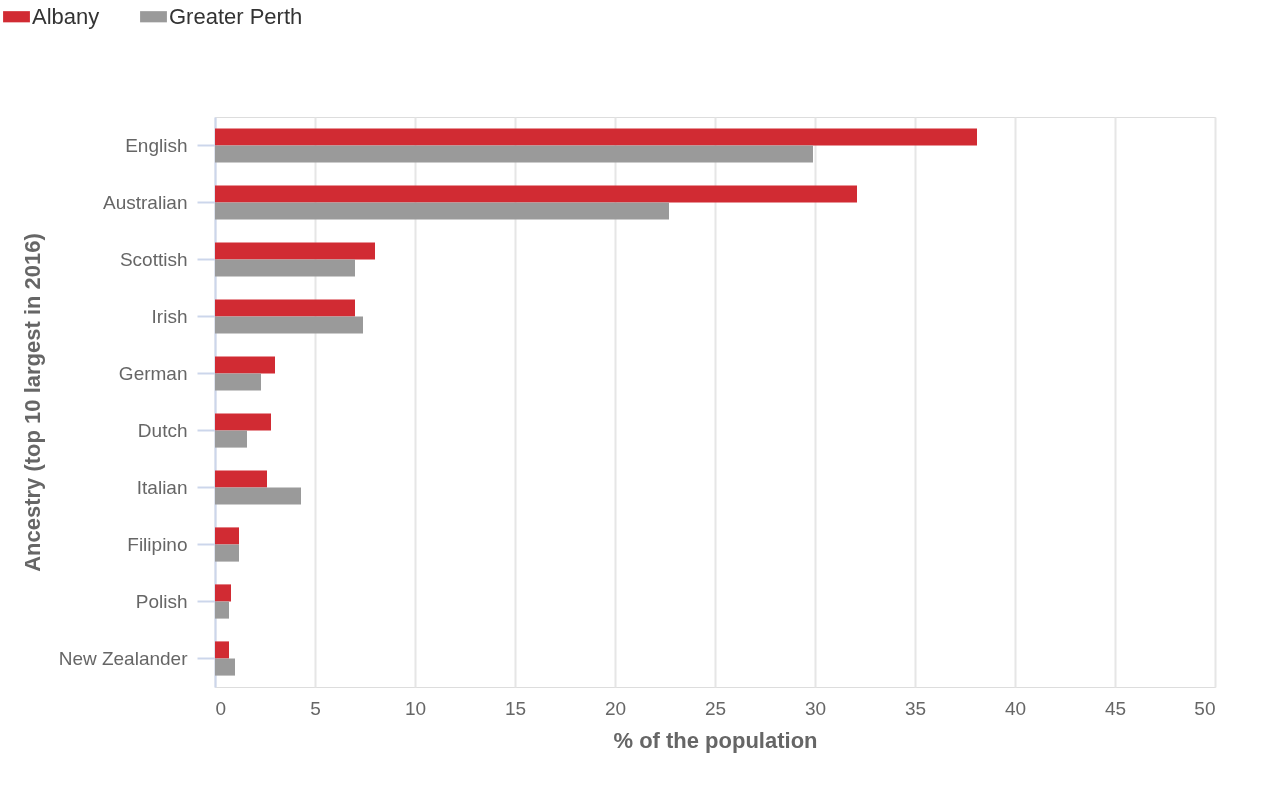  What do you see at coordinates (415, 708) in the screenshot?
I see `x-tick-label: 10` at bounding box center [415, 708].